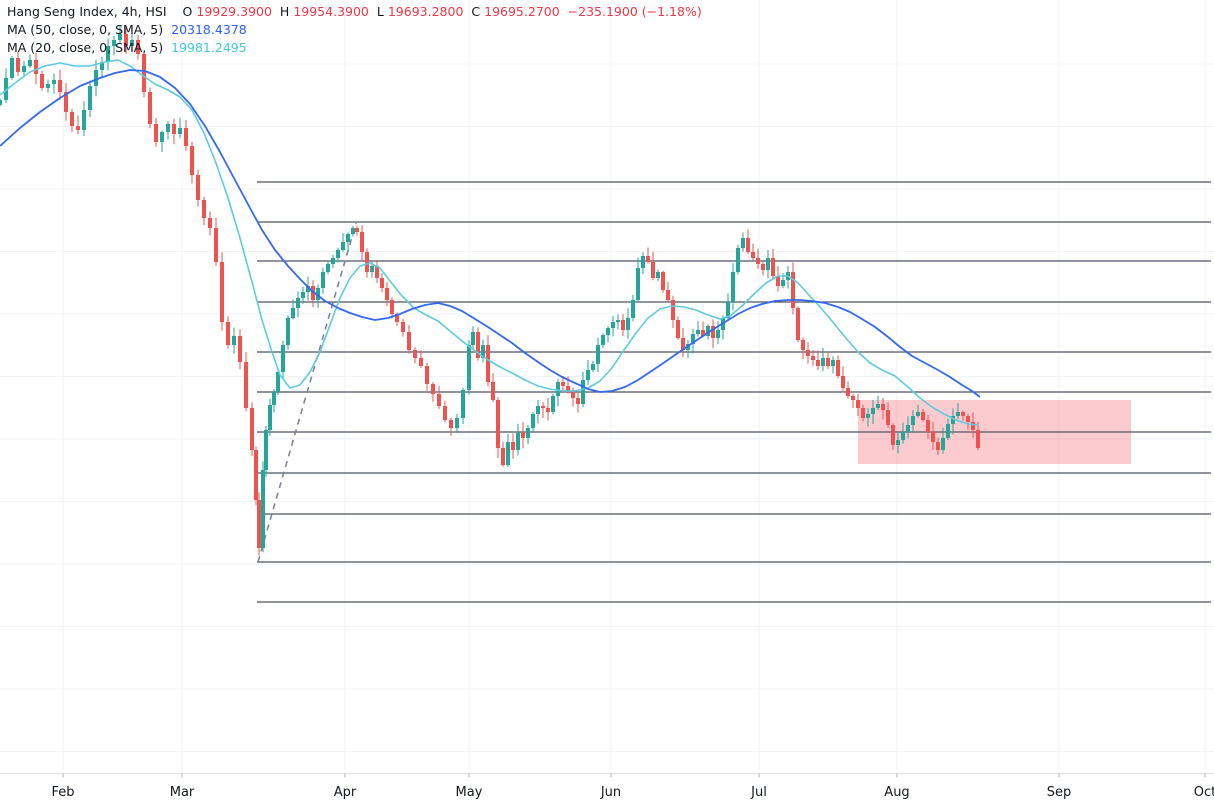 The width and height of the screenshot is (1214, 809). I want to click on time-axis: Feb Mar Apr May Jun Jul Aug Sep Oct, so click(607, 787).